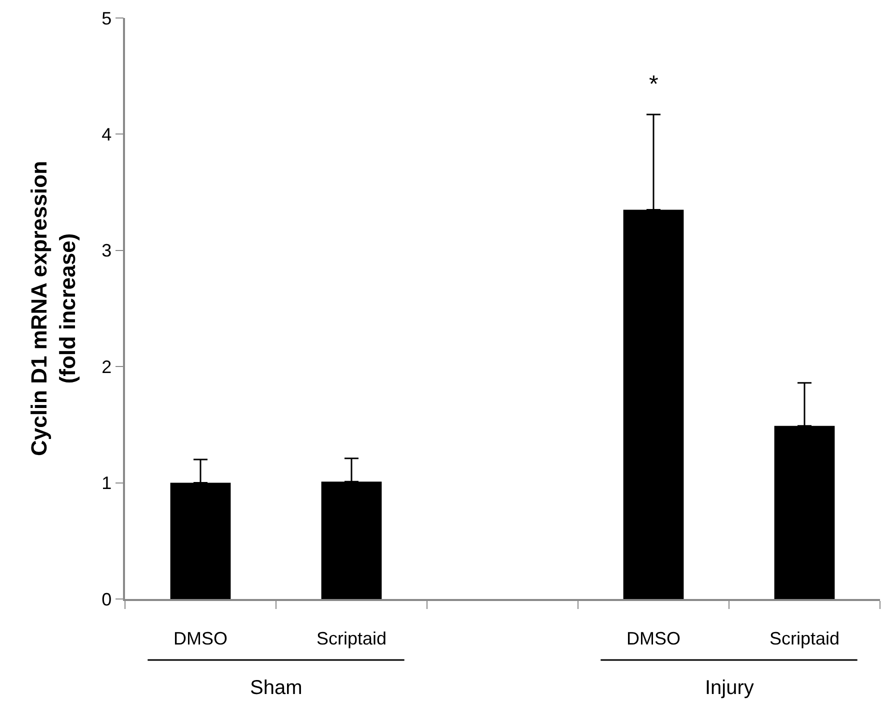  What do you see at coordinates (107, 250) in the screenshot?
I see `y-tick-label: 3` at bounding box center [107, 250].